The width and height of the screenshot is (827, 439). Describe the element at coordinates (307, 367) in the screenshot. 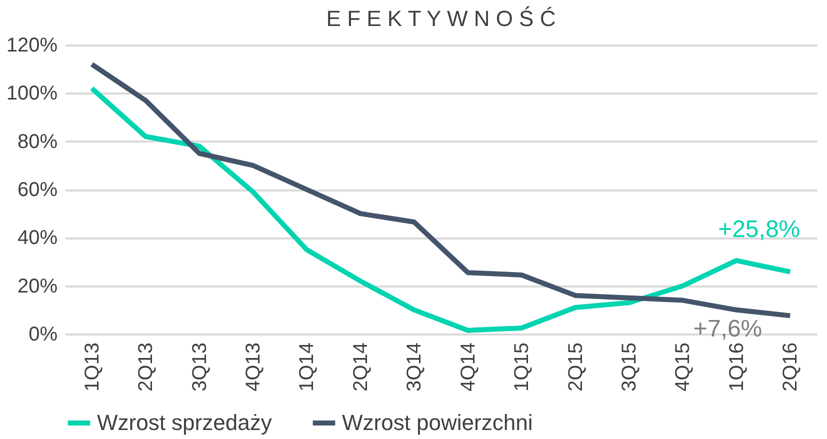

I see `x-tick-label: 1Q14` at that location.